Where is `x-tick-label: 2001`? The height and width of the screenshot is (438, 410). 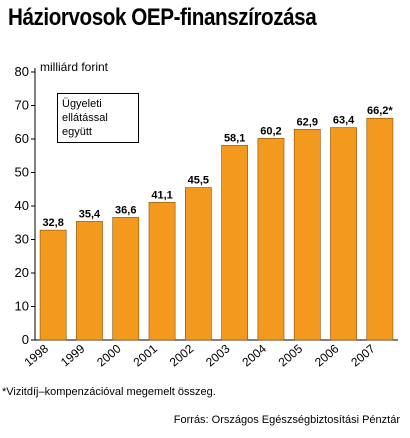 x-tick-label: 2001 is located at coordinates (146, 355).